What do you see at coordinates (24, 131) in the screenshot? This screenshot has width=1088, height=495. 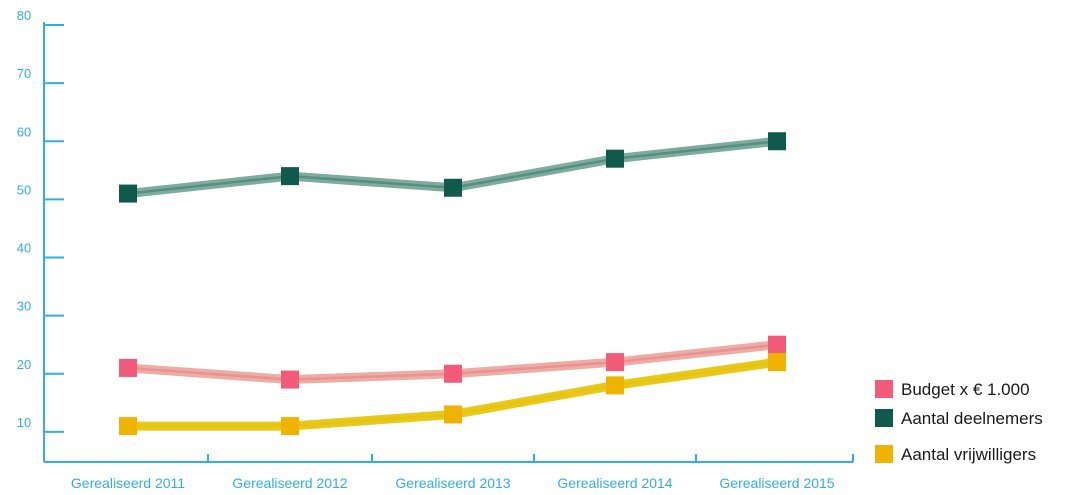 I see `y-tick-label: 60` at bounding box center [24, 131].